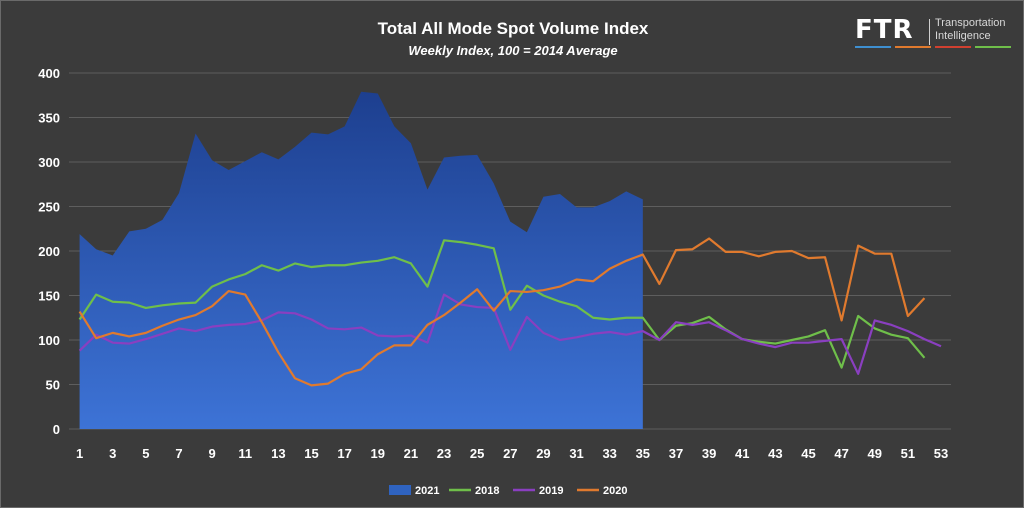  I want to click on x-tick-label: 53, so click(941, 453).